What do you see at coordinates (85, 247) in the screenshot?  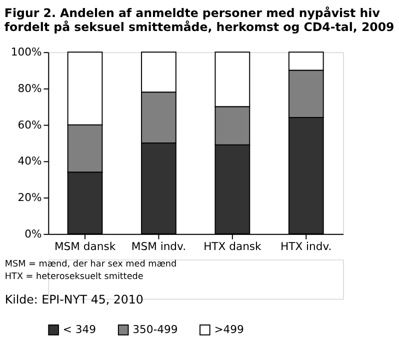 I see `x-tick-label: MSM dansk` at bounding box center [85, 247].